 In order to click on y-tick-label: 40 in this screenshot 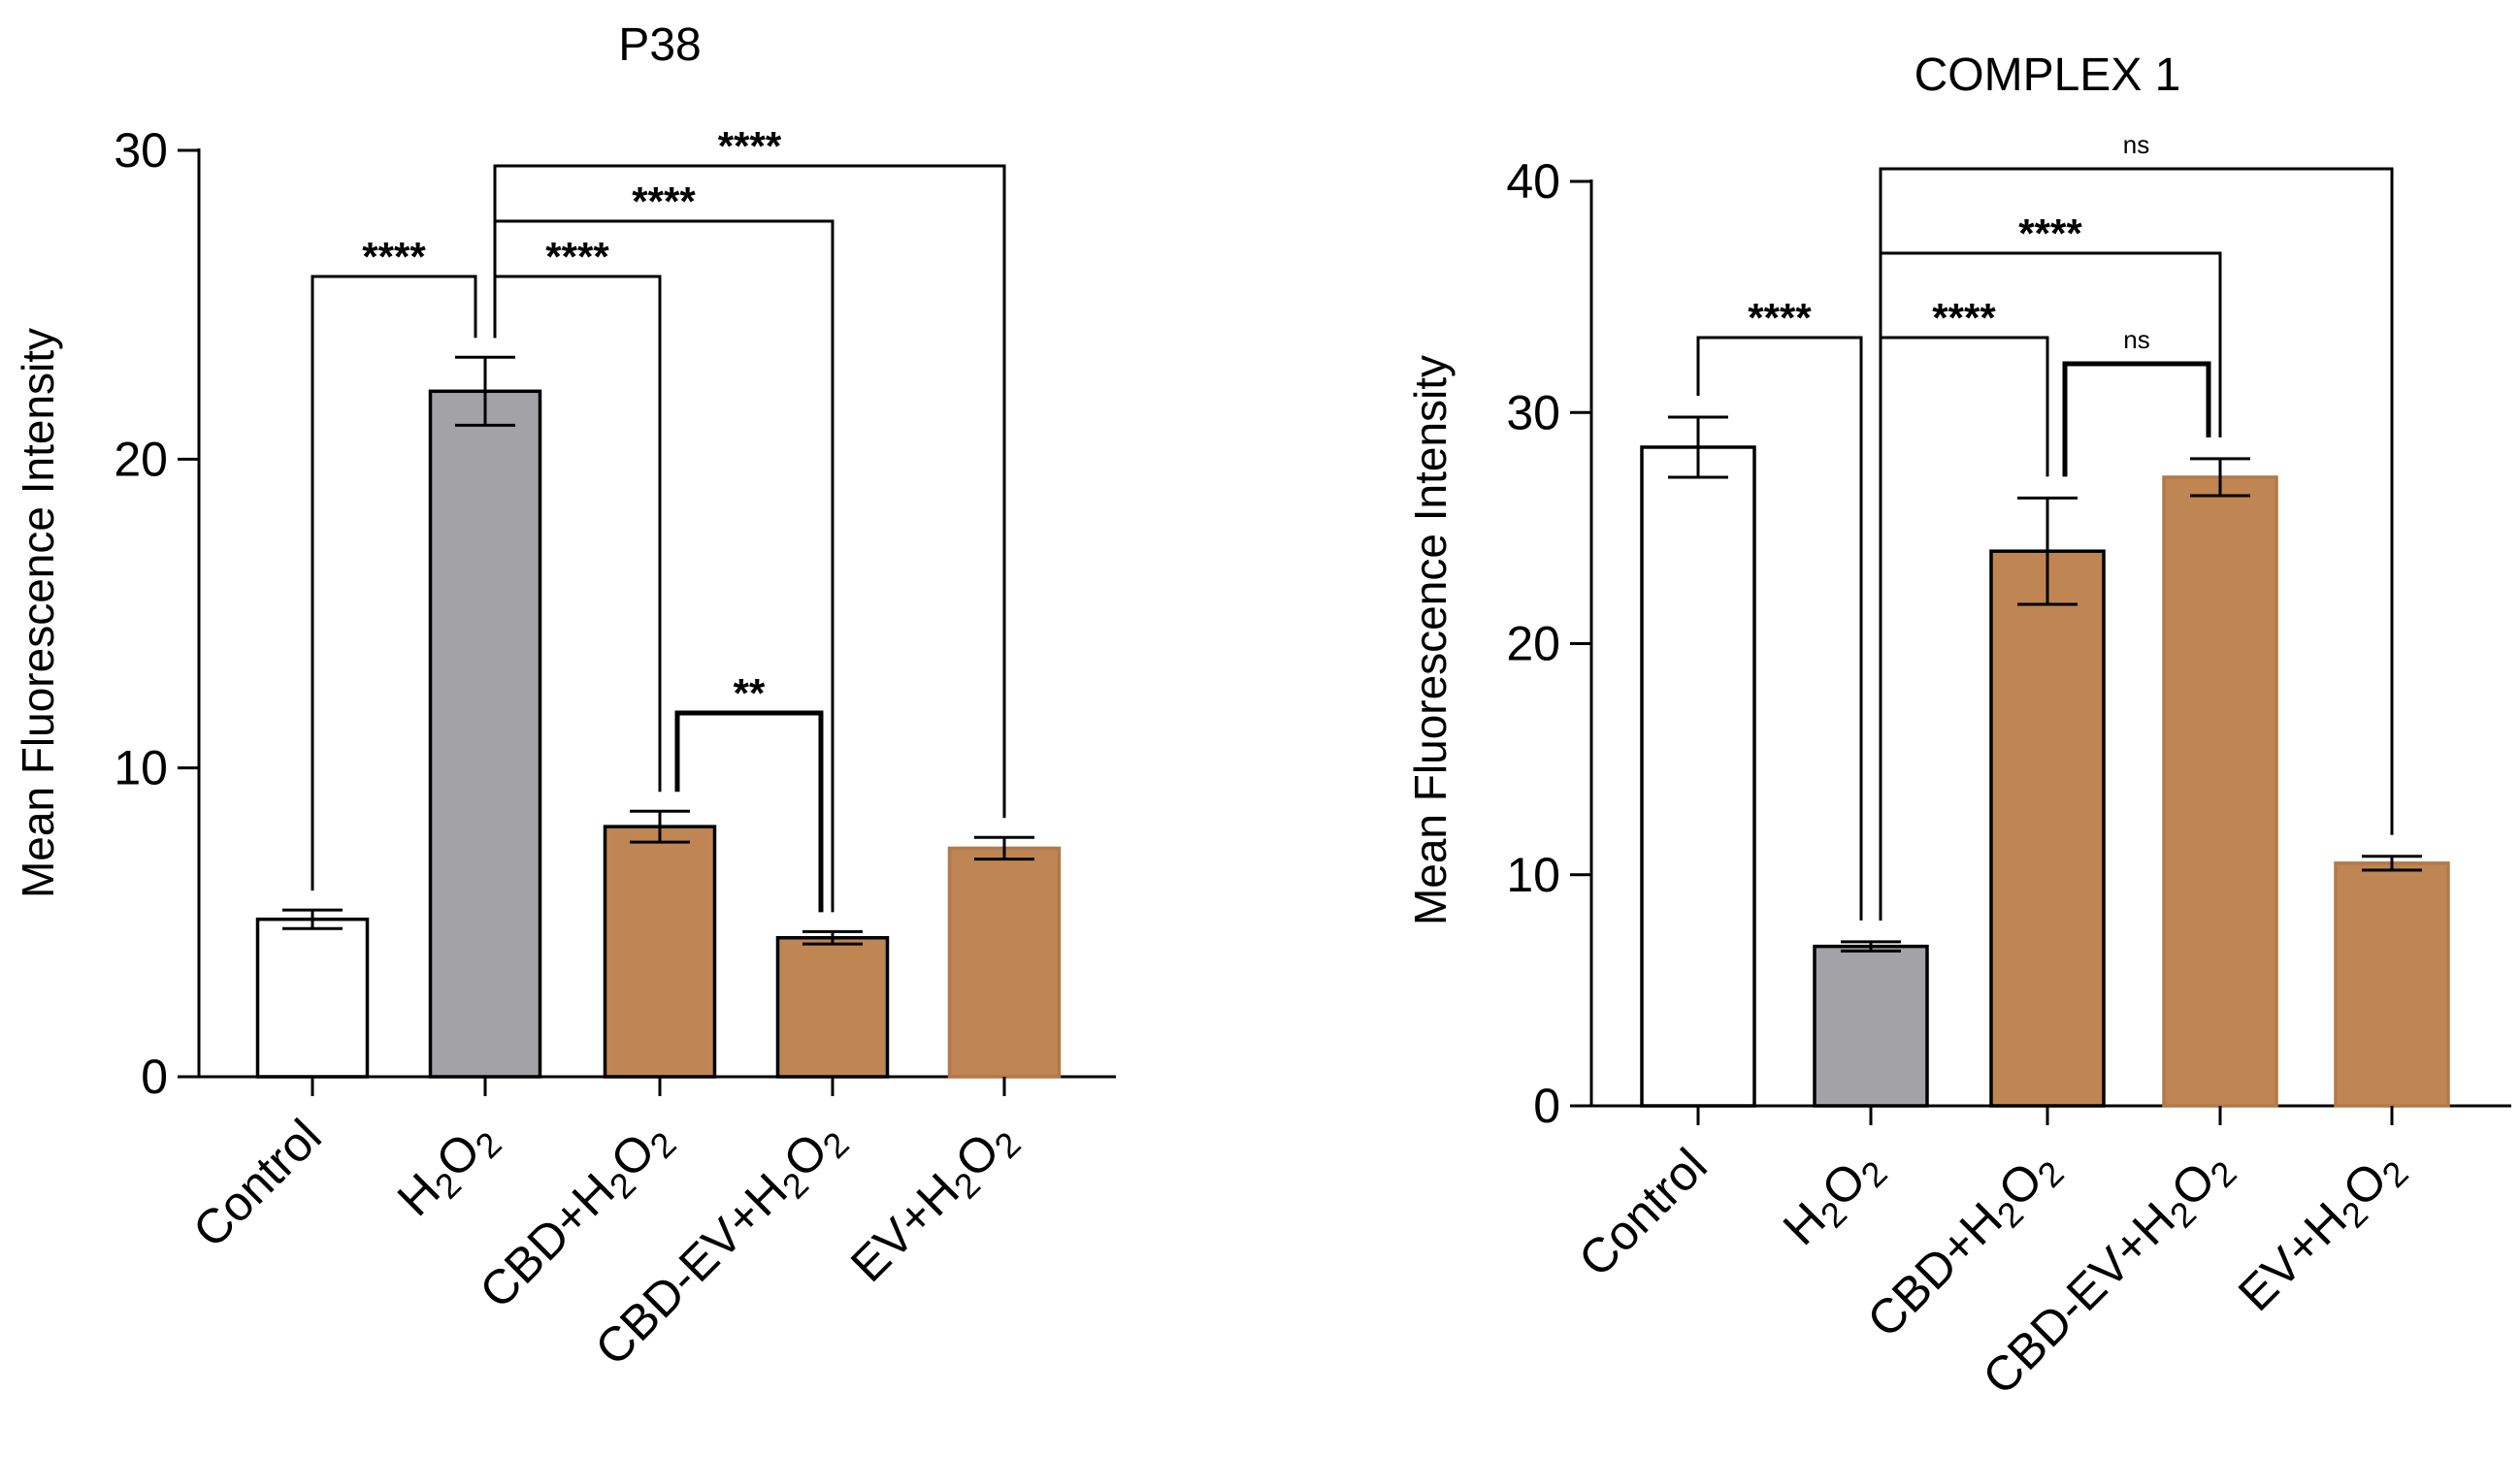, I will do `click(1533, 181)`.